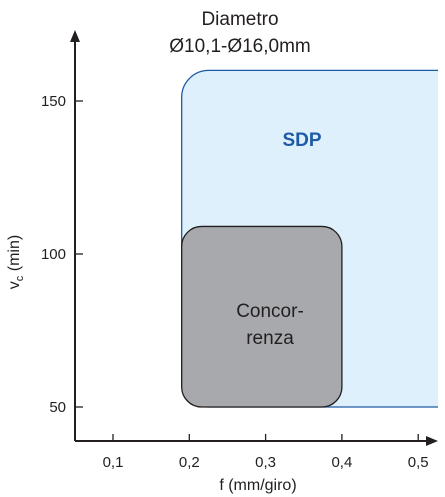 The height and width of the screenshot is (497, 445). I want to click on y-axis-label-unit: (min), so click(14, 255).